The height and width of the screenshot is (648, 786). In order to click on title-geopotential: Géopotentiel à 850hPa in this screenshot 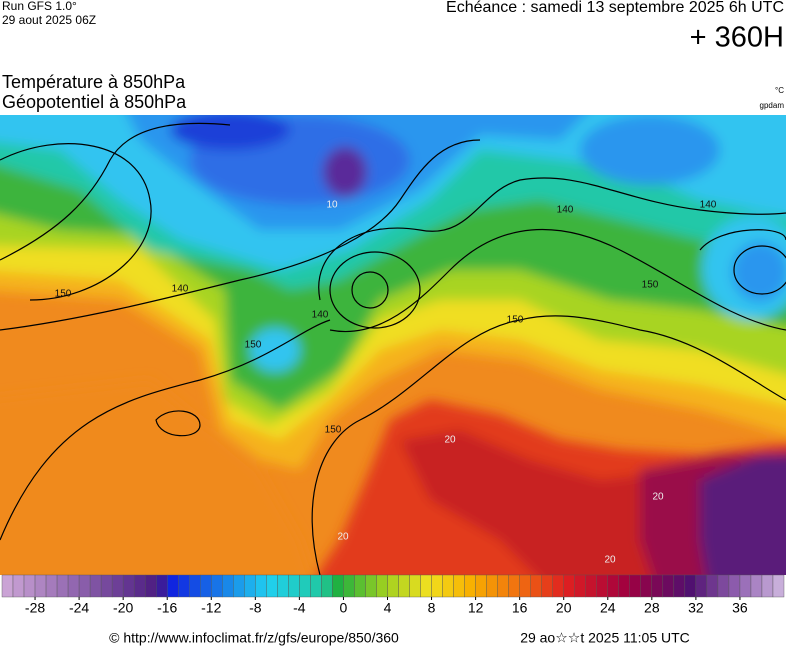, I will do `click(94, 102)`.